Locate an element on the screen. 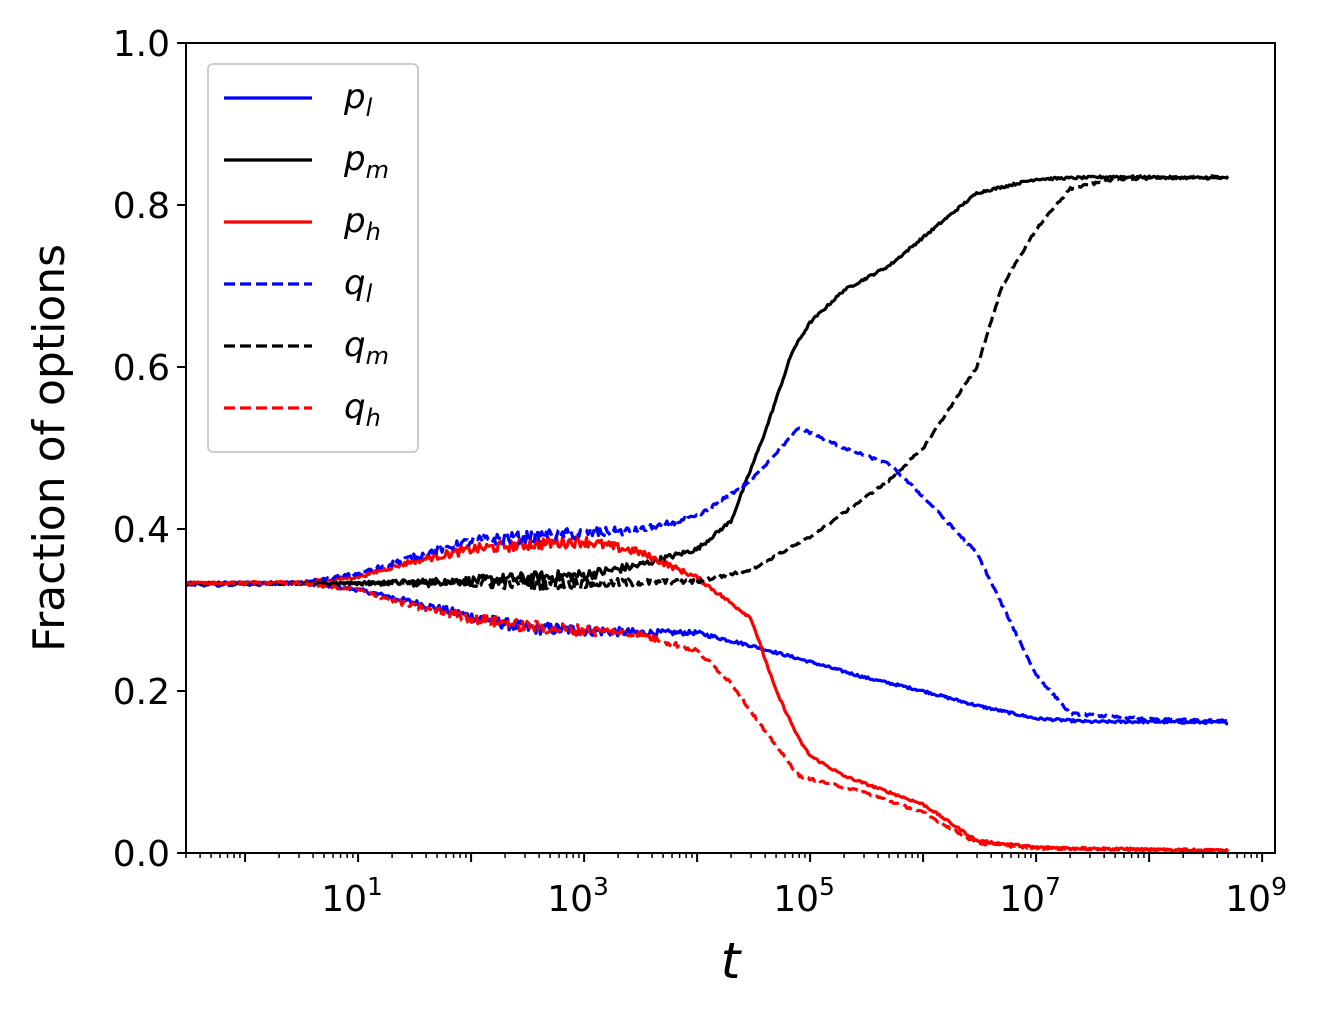 The height and width of the screenshot is (1018, 1329). legend: pl pm ph ql qm qh is located at coordinates (313, 258).